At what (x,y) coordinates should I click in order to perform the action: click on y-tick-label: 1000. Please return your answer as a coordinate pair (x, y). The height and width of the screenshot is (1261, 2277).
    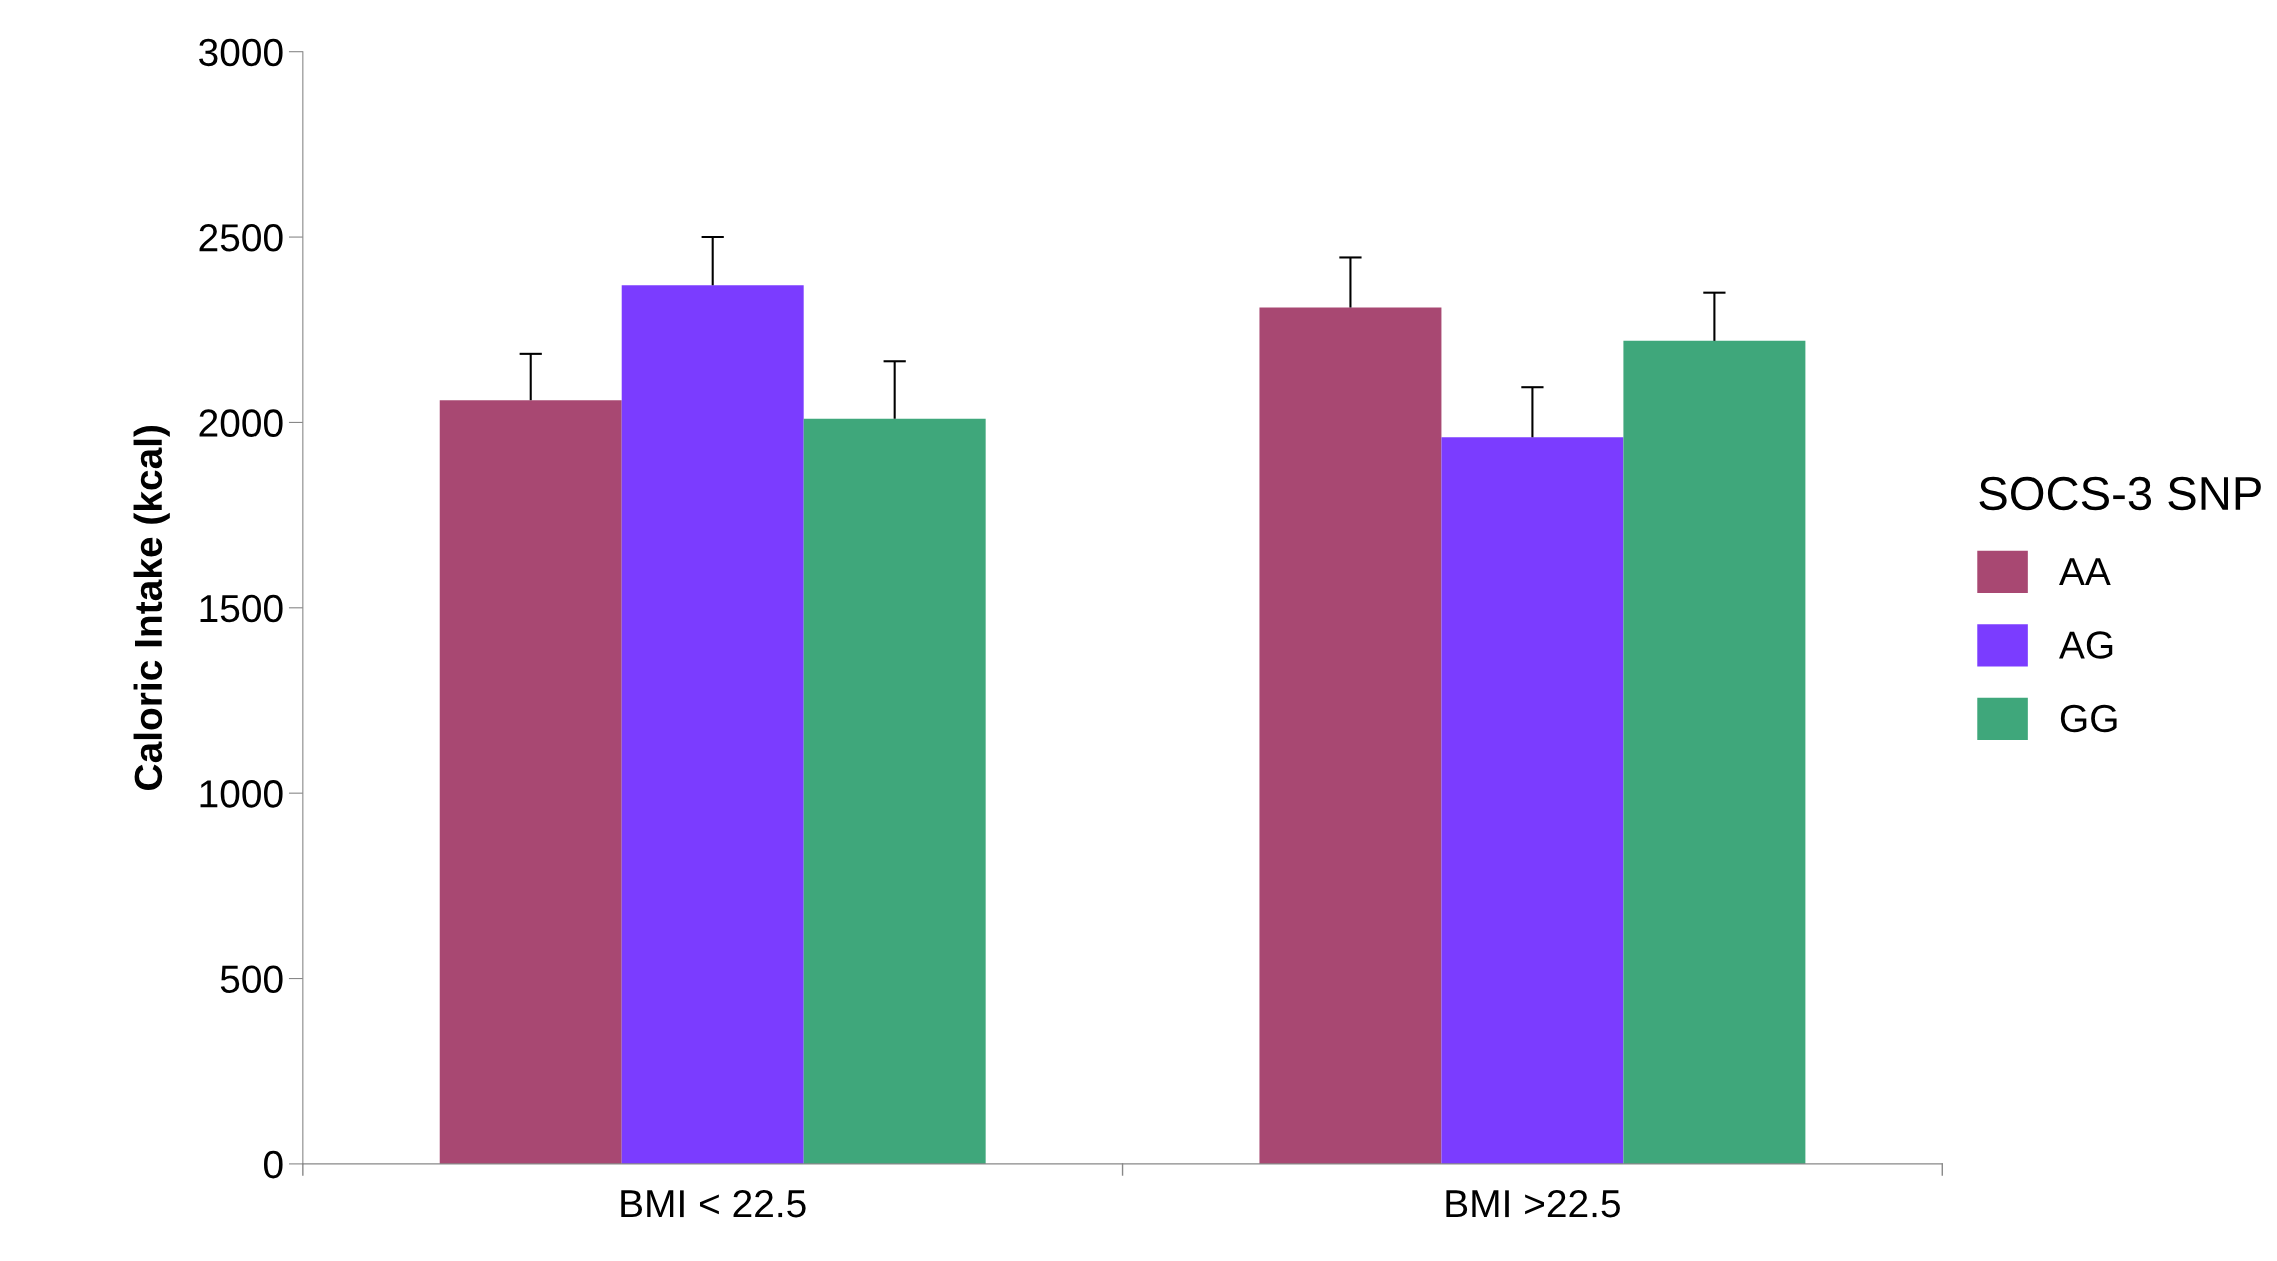
    Looking at the image, I should click on (241, 794).